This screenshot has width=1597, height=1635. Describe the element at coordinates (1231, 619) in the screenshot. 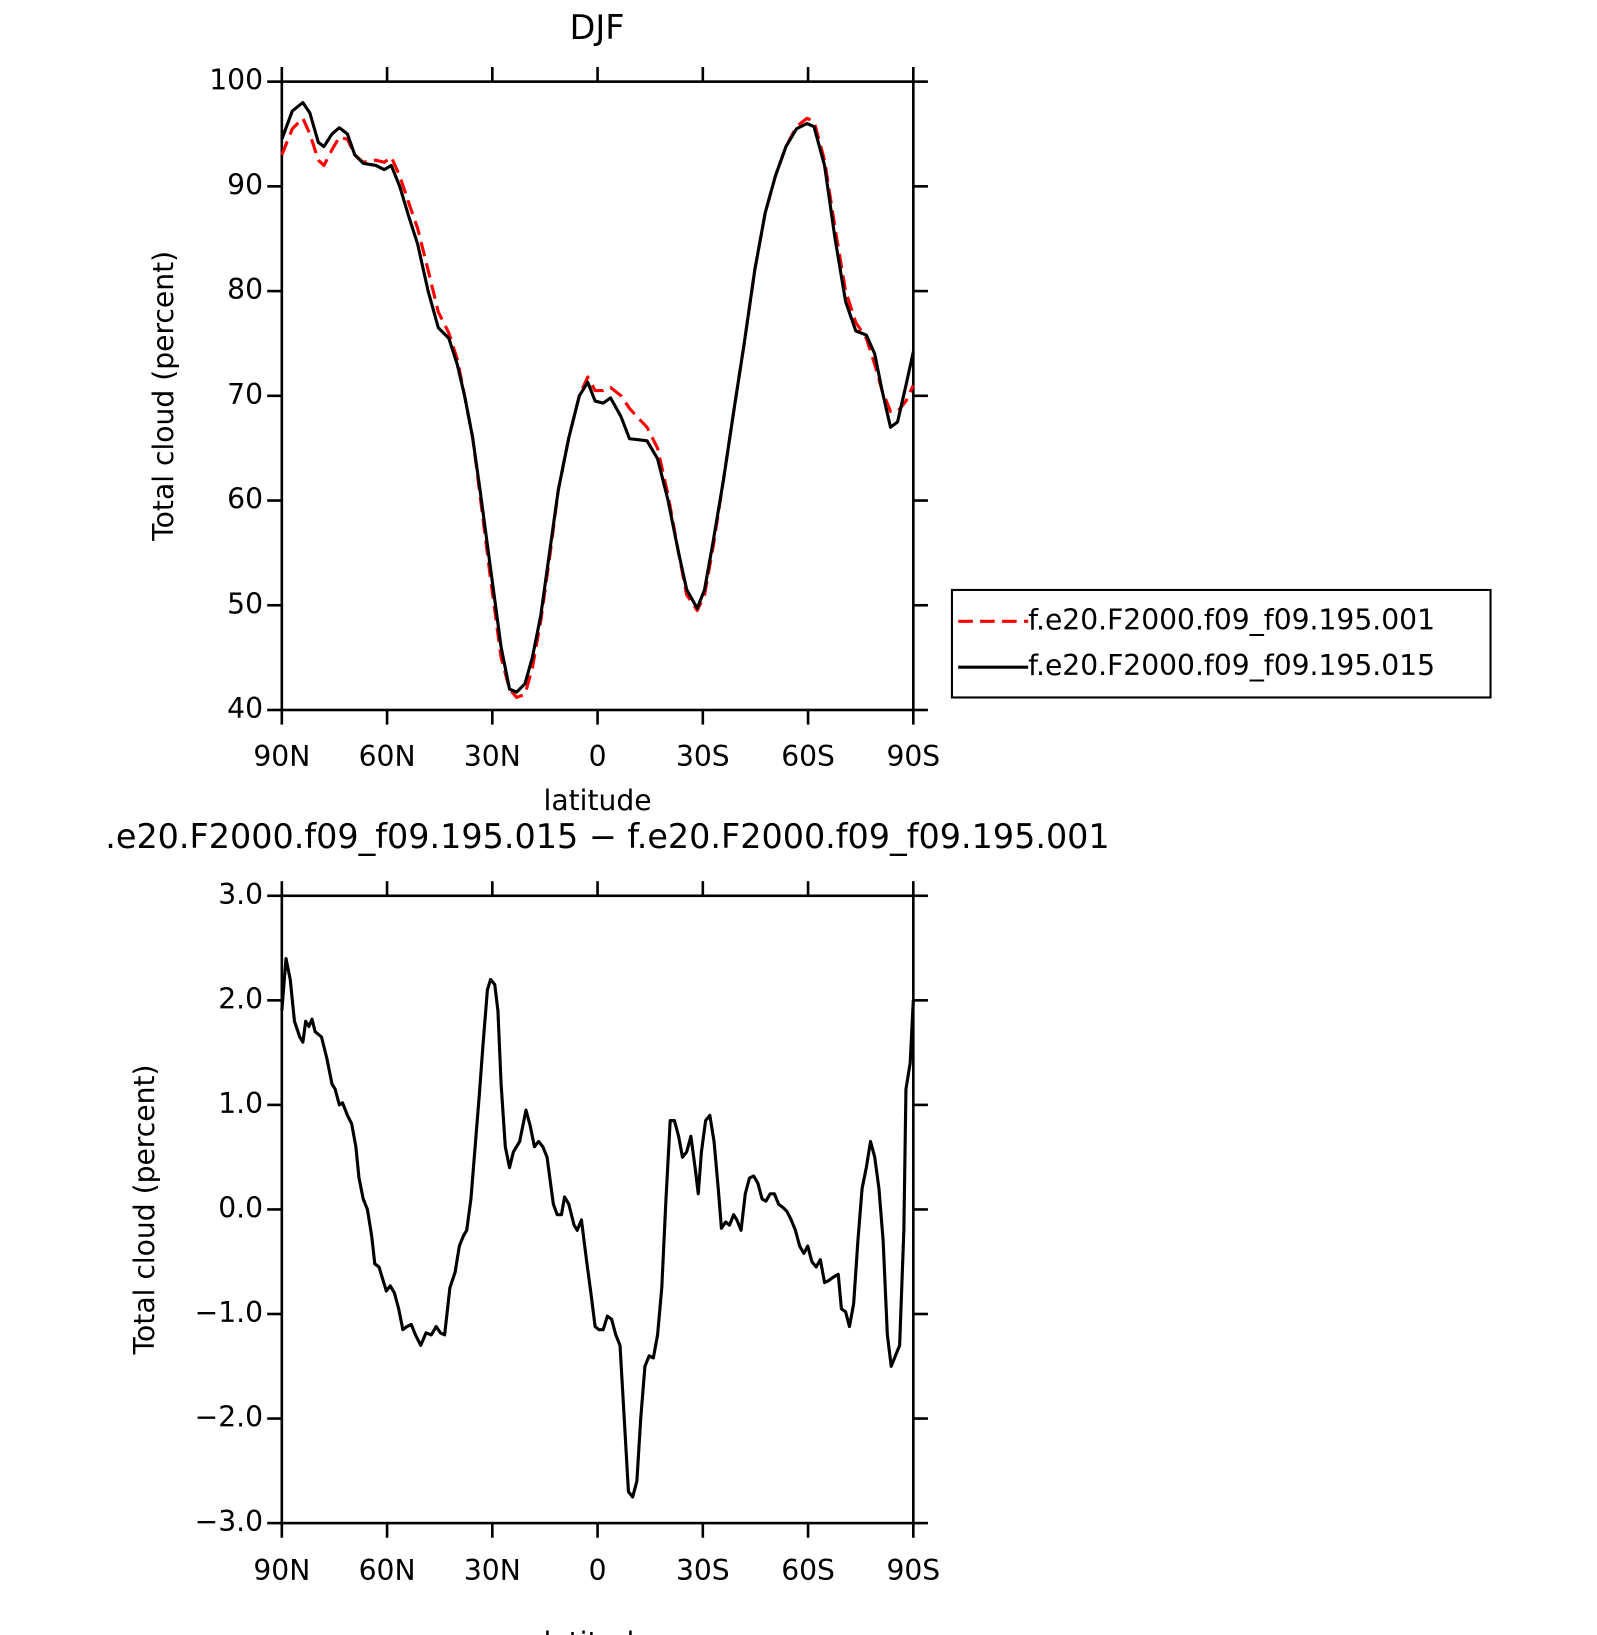

I see `legend-label: f.e20.F2000.f09_f09.195.001` at that location.